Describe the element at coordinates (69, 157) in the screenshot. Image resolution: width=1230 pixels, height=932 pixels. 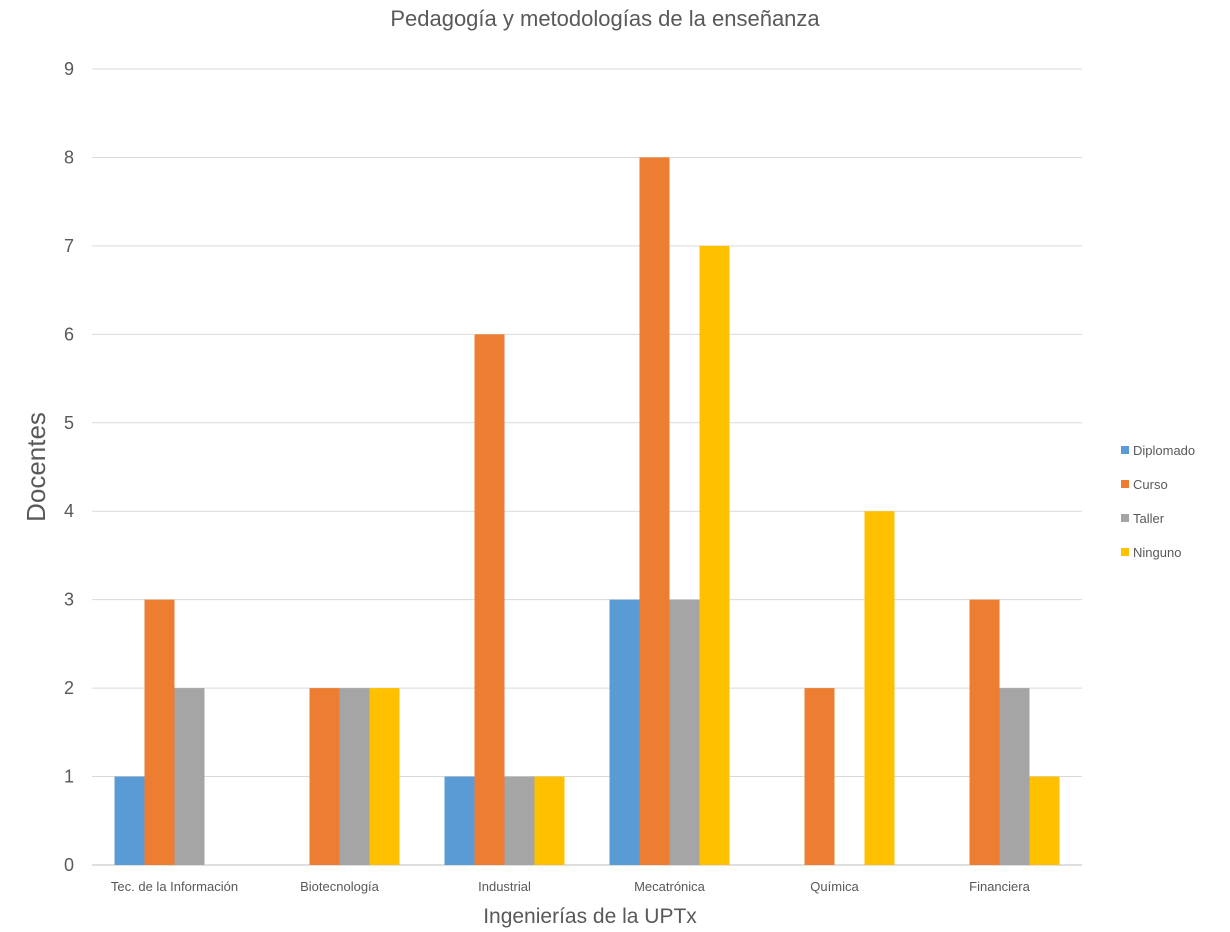
I see `y-tick-label: 8` at that location.